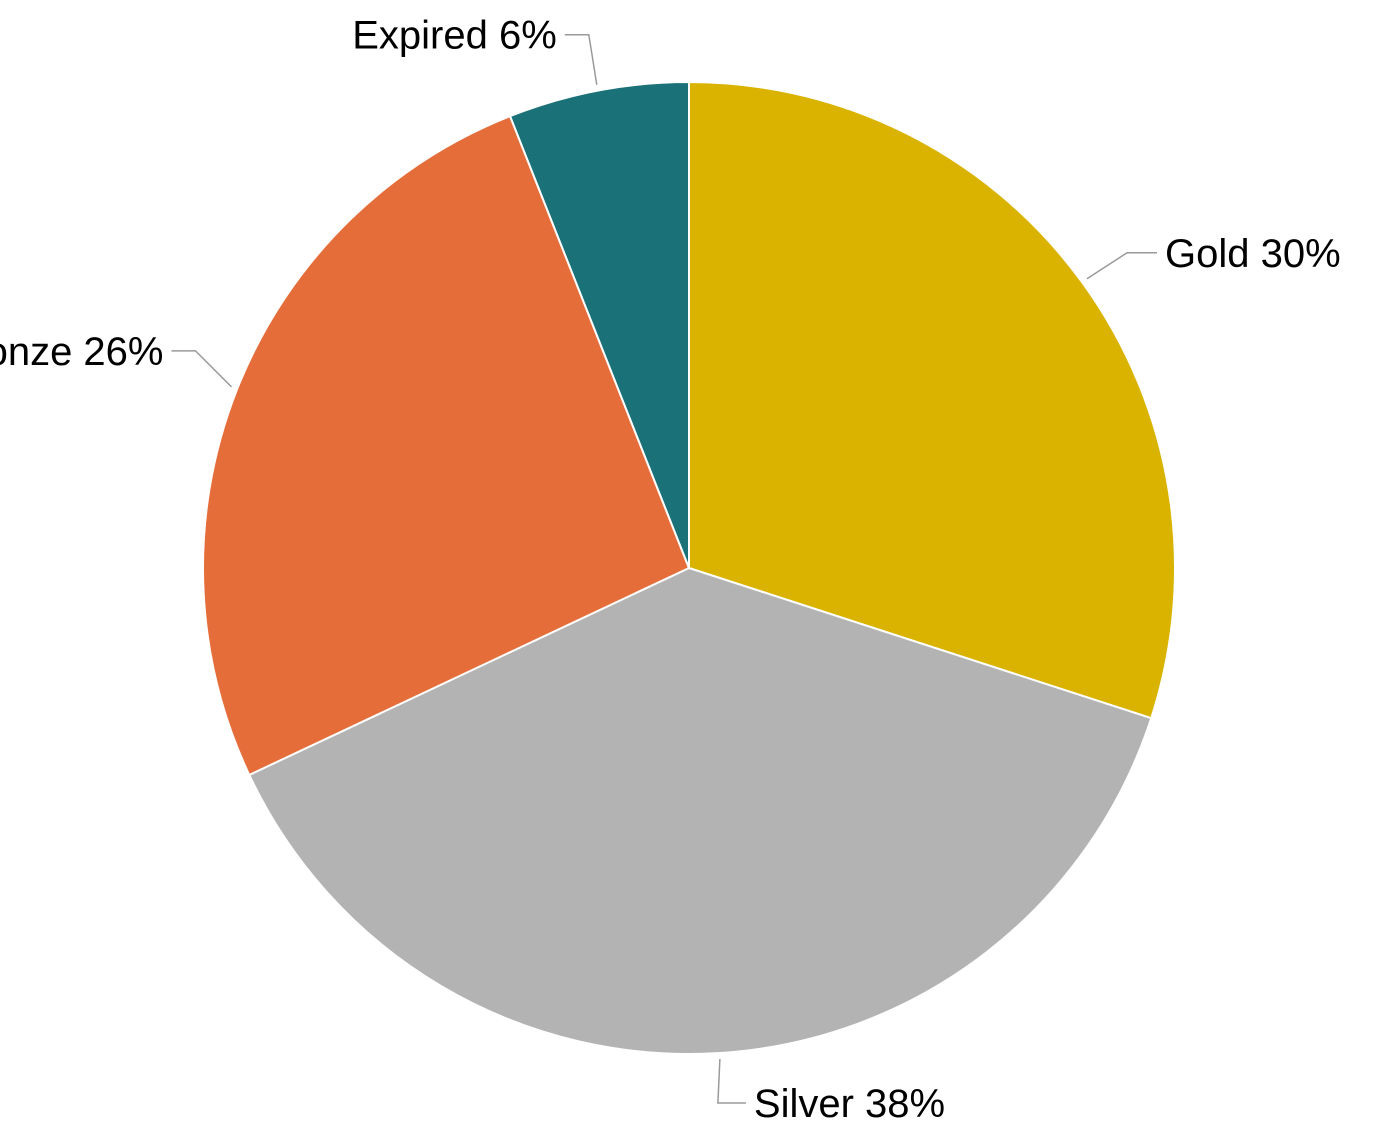 The width and height of the screenshot is (1400, 1136). What do you see at coordinates (454, 36) in the screenshot?
I see `data-label-expired: Expired 6%` at bounding box center [454, 36].